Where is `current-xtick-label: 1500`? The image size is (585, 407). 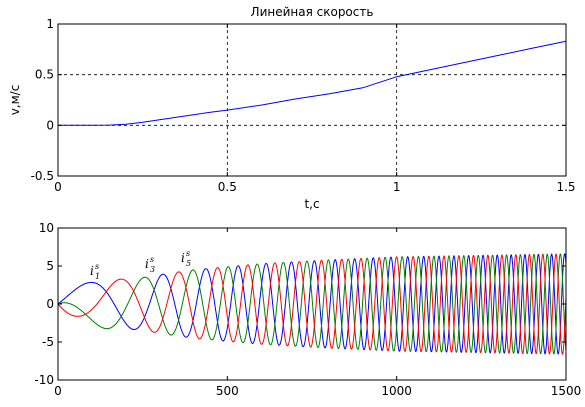 current-xtick-label: 1500 is located at coordinates (566, 391).